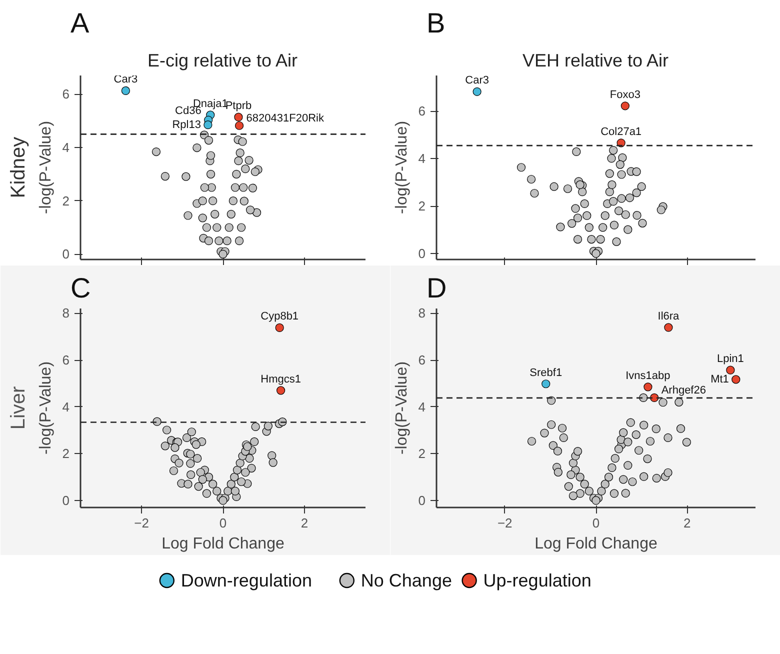 This screenshot has width=780, height=654. What do you see at coordinates (80, 23) in the screenshot?
I see `text: A` at bounding box center [80, 23].